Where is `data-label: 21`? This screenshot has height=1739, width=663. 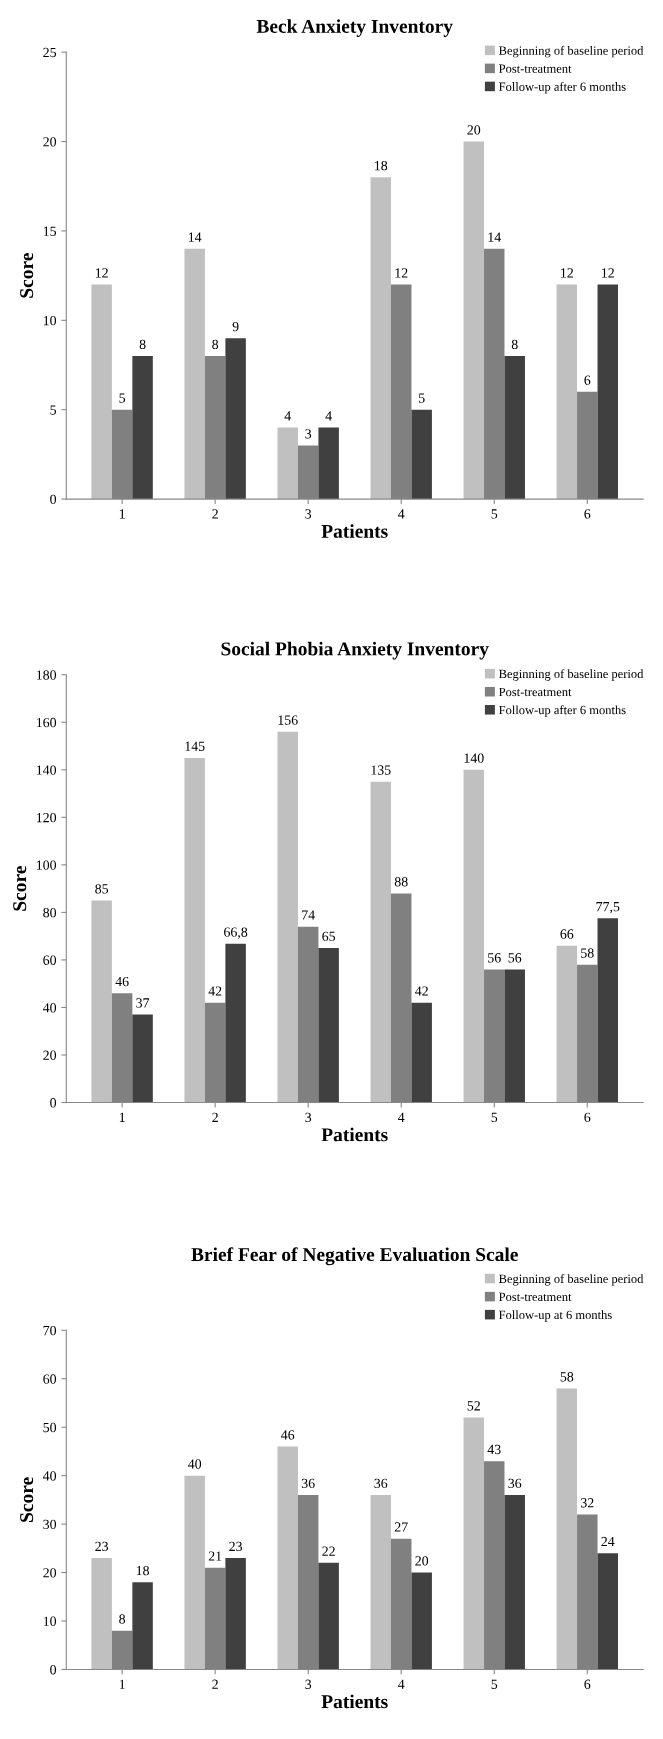
data-label: 21 is located at coordinates (215, 1556).